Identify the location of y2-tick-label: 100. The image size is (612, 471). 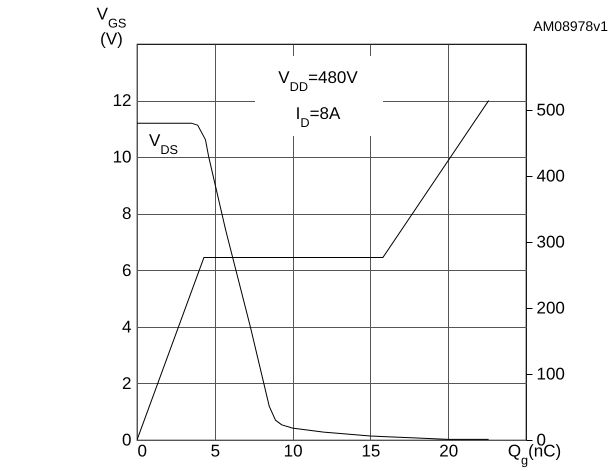
(550, 374).